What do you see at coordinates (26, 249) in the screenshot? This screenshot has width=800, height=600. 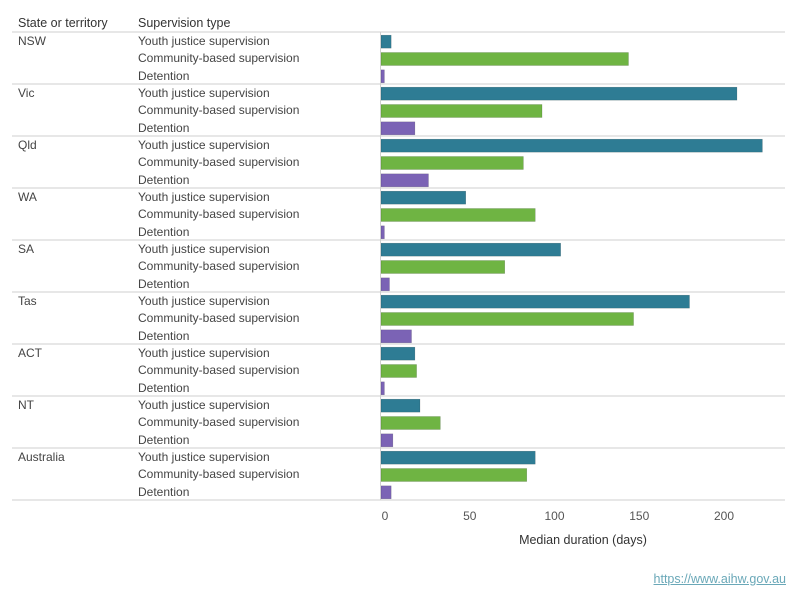 I see `state-label: SA` at bounding box center [26, 249].